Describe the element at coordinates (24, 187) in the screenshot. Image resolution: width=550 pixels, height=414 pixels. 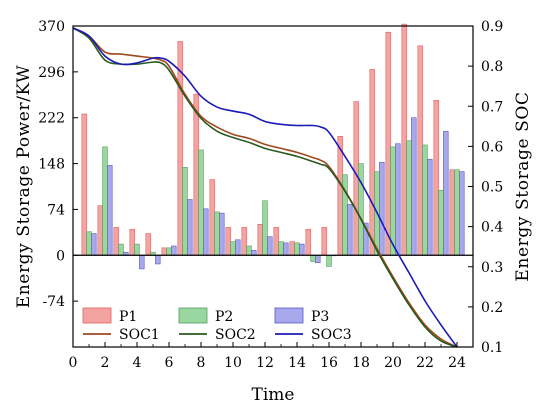
I see `left-y-axis-label: Energy Storage Power/KW` at that location.